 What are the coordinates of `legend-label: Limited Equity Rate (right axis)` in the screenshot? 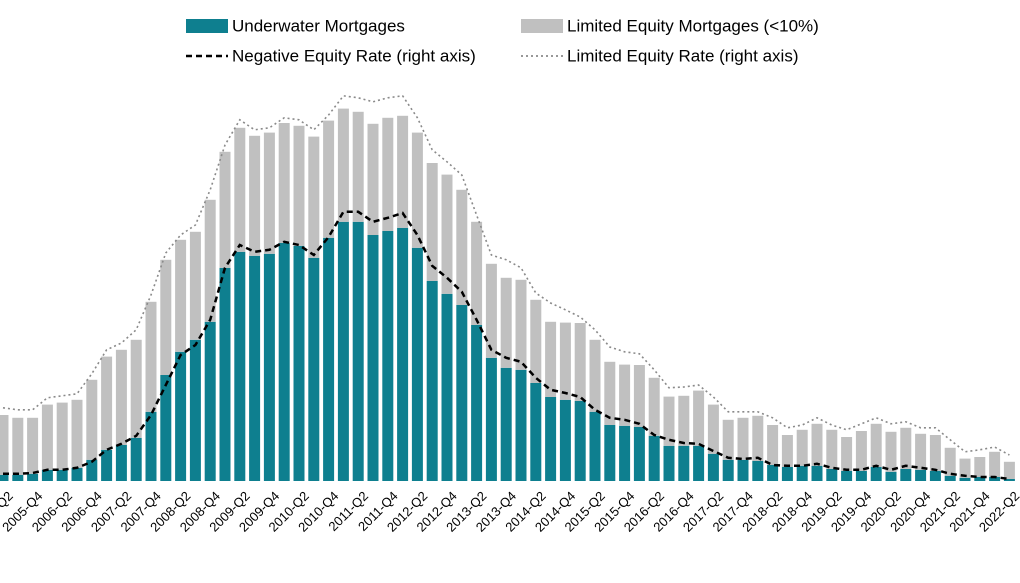 It's located at (682, 55).